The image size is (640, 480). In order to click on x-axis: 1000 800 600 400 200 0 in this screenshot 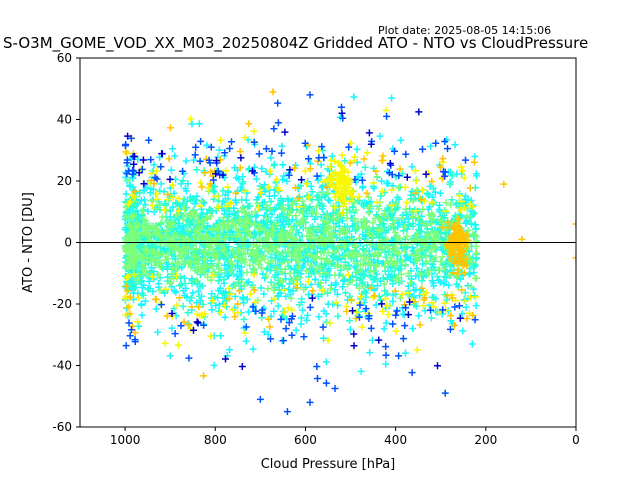, I will do `click(345, 437)`.